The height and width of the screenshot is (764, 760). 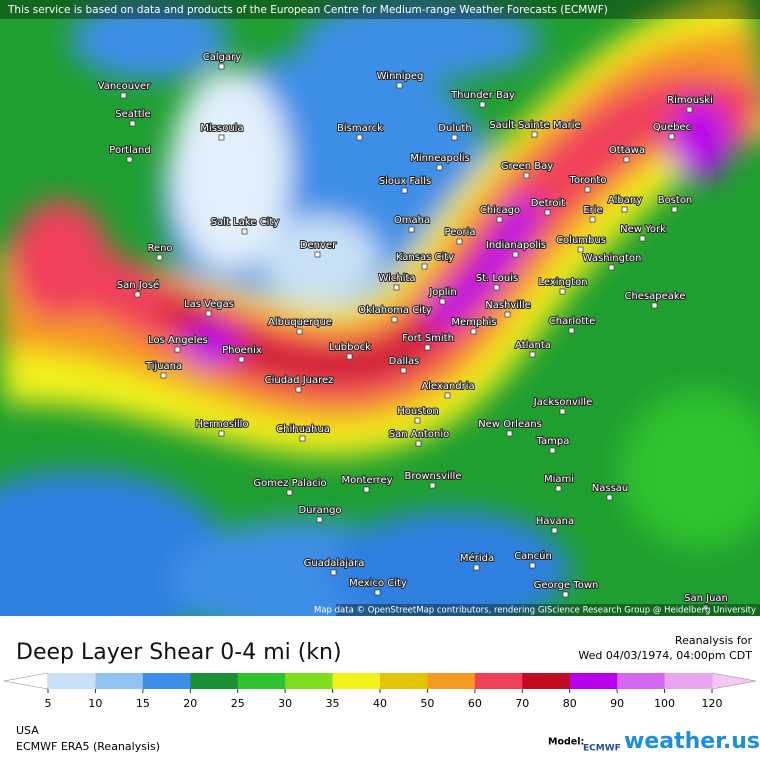 I want to click on colorbar-tick-label: 100, so click(x=664, y=703).